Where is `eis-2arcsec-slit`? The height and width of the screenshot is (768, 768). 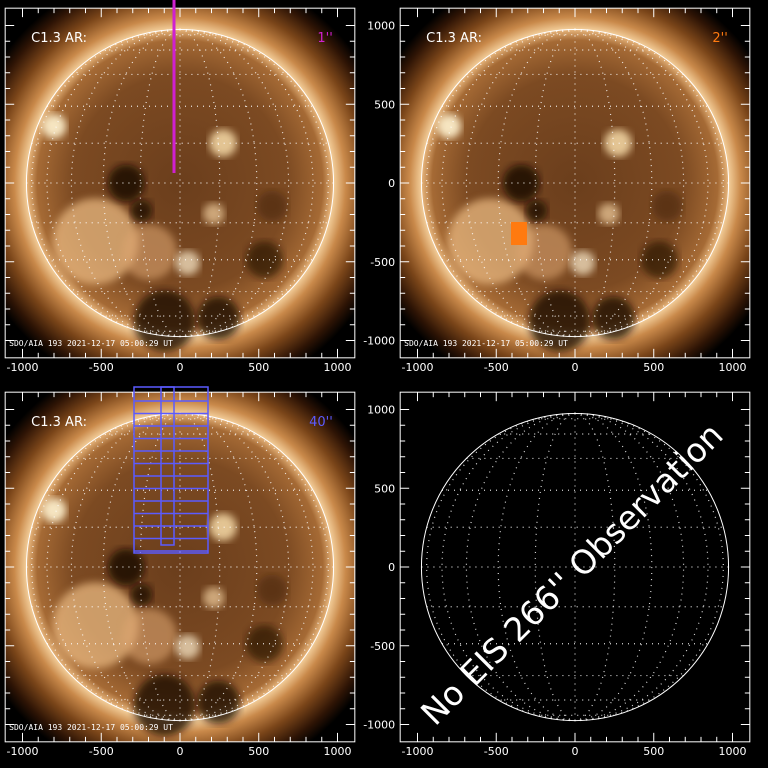 eis-2arcsec-slit is located at coordinates (519, 233).